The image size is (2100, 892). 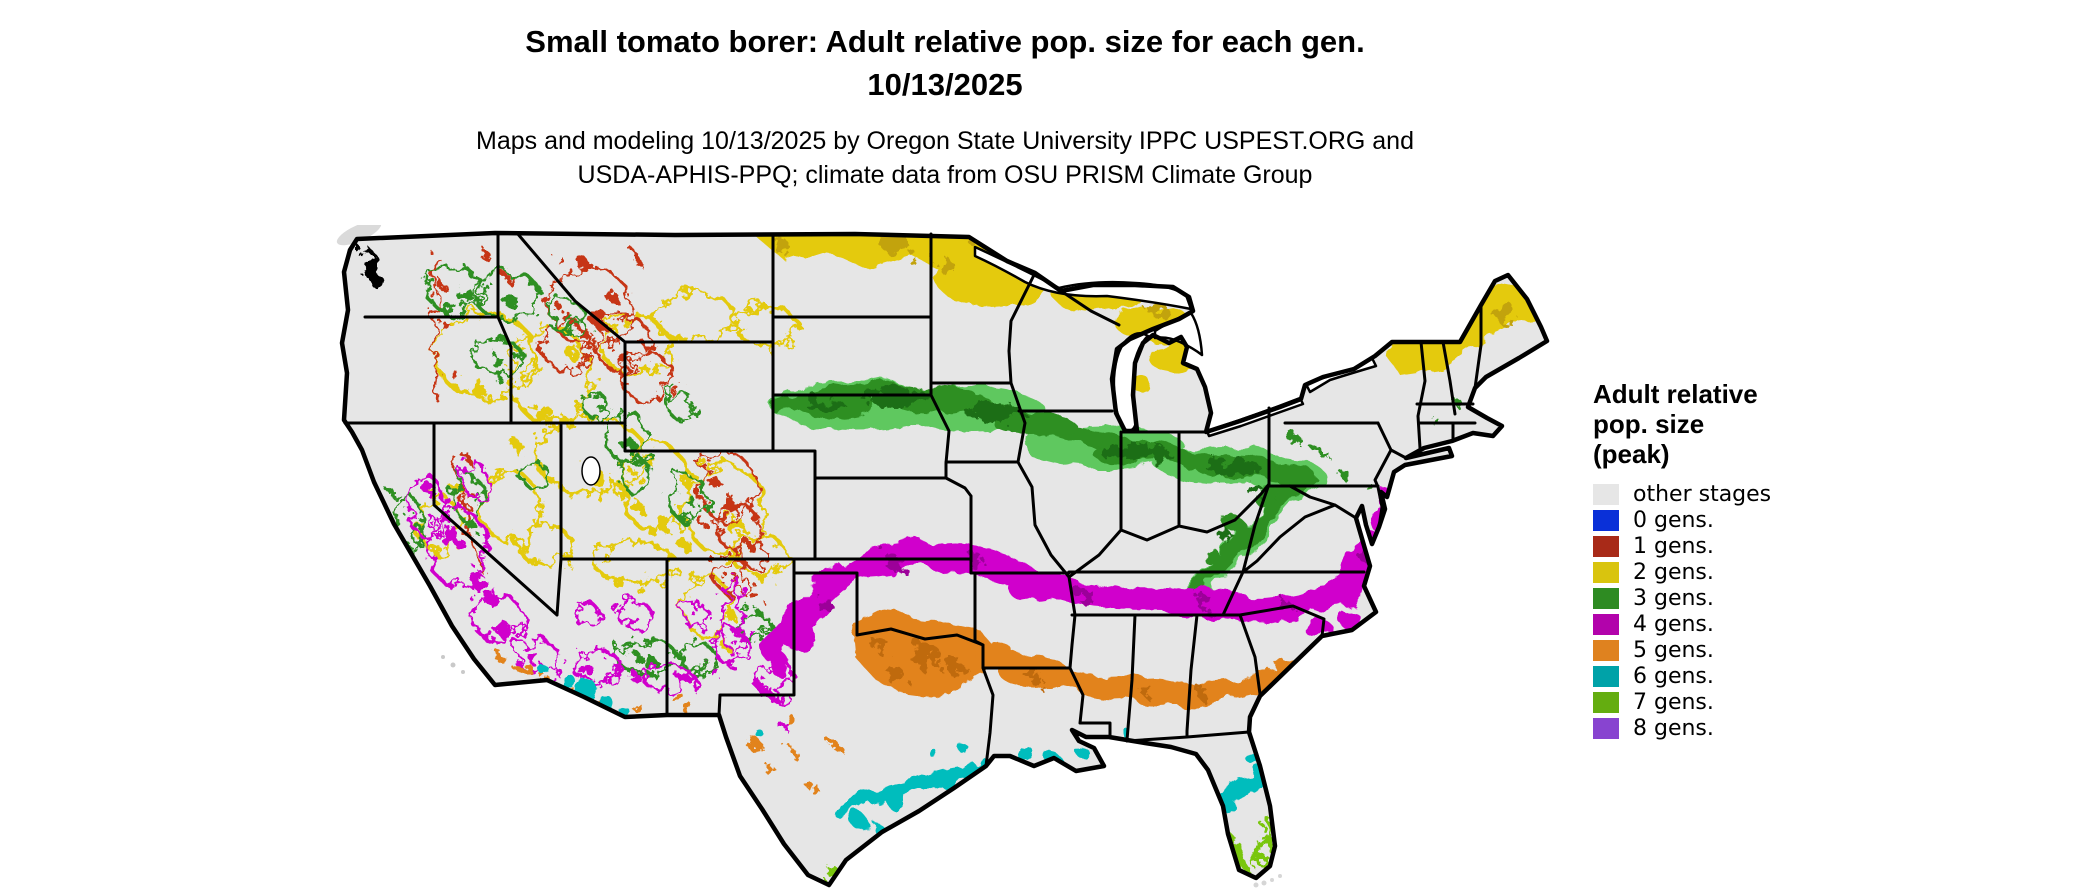 I want to click on legend-entry-4-gens: 4 gens., so click(x=1803, y=624).